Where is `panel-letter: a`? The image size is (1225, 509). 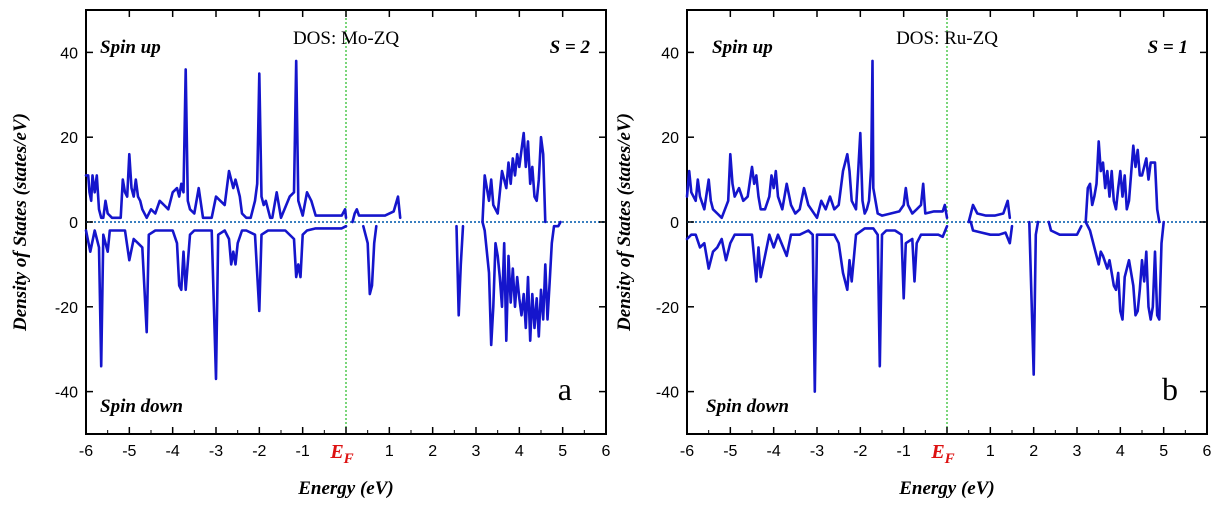 panel-letter: a is located at coordinates (565, 389).